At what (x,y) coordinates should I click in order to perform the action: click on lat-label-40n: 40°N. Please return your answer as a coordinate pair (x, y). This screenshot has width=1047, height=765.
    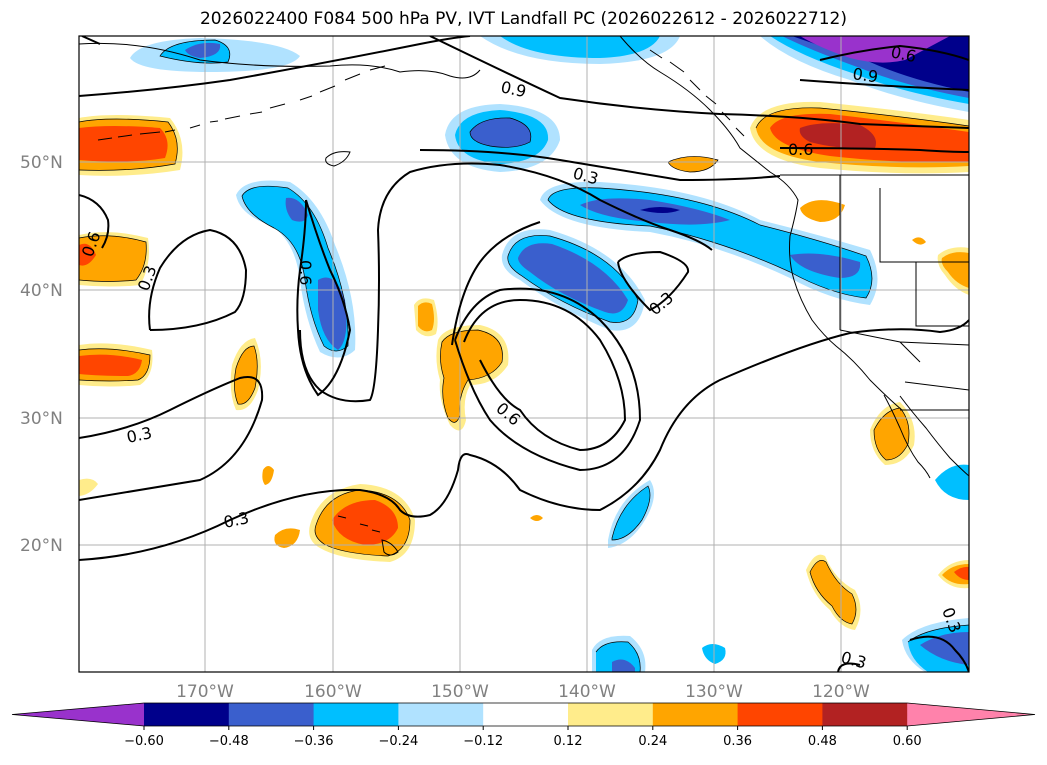
    Looking at the image, I should click on (41, 291).